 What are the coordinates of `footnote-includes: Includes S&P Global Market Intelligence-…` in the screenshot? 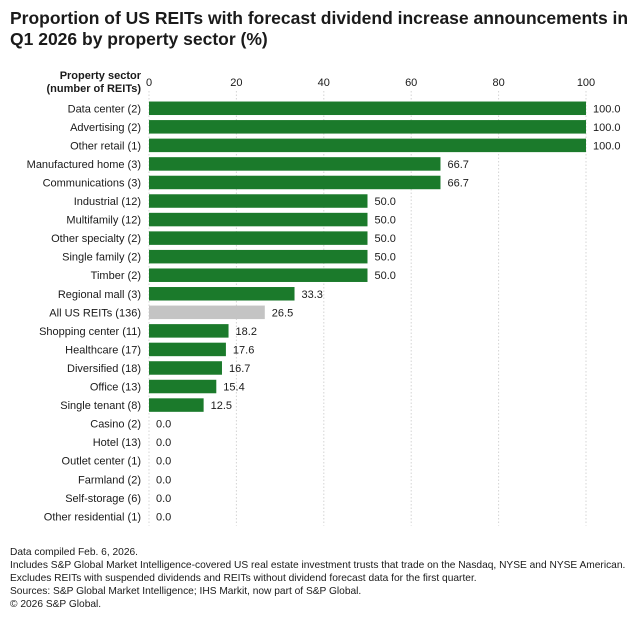 It's located at (318, 565).